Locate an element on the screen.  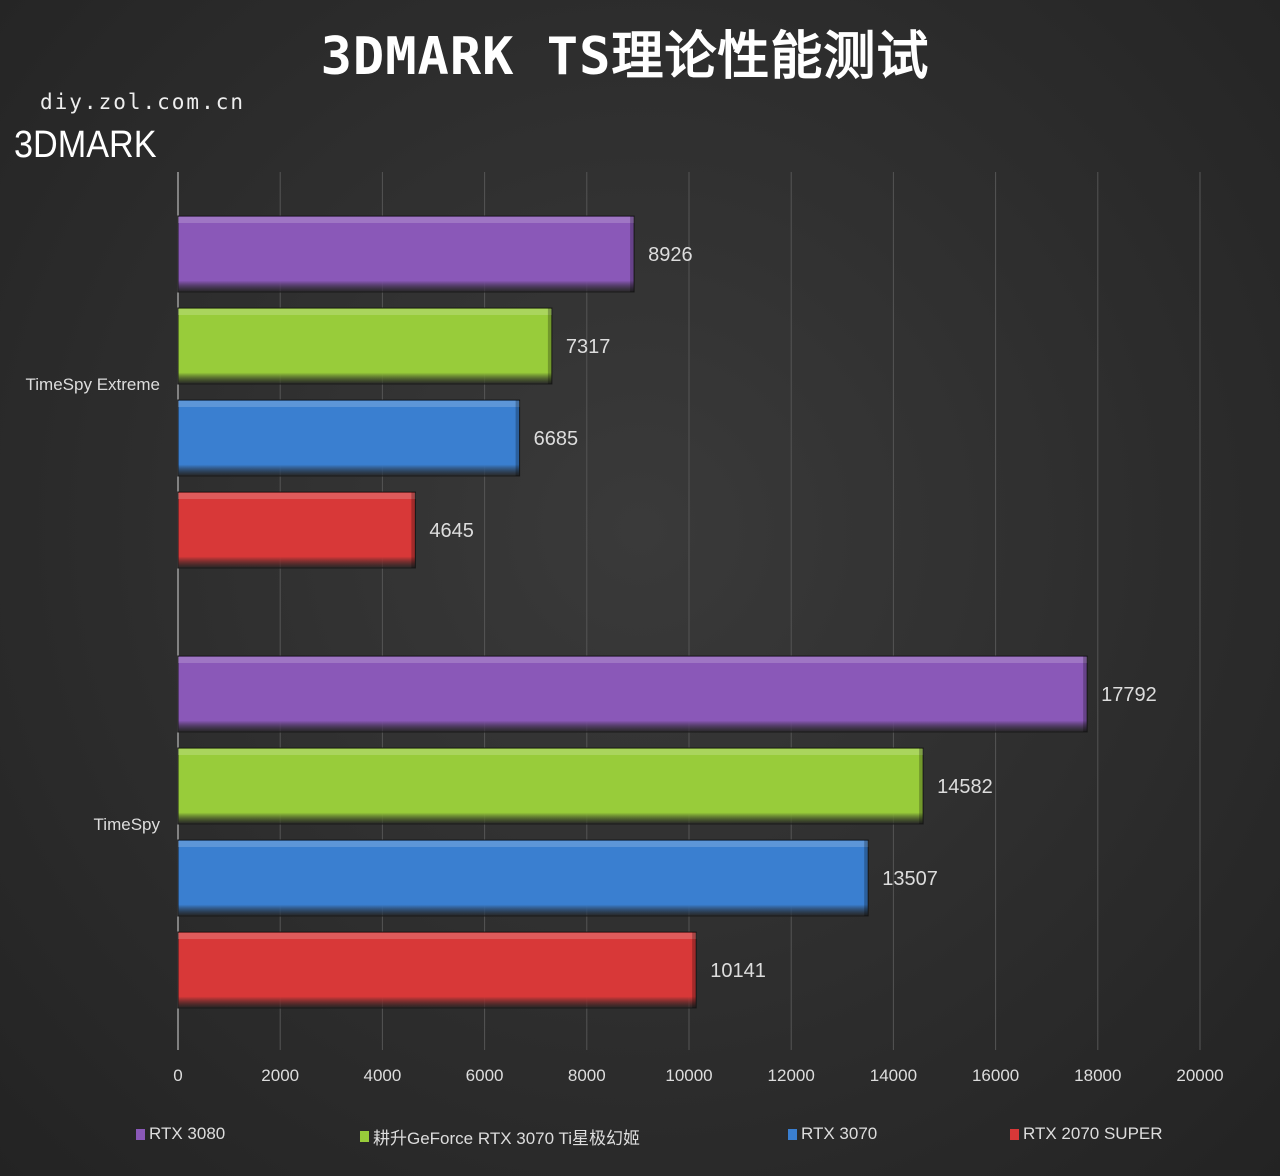
data-label: 4645 is located at coordinates (451, 531).